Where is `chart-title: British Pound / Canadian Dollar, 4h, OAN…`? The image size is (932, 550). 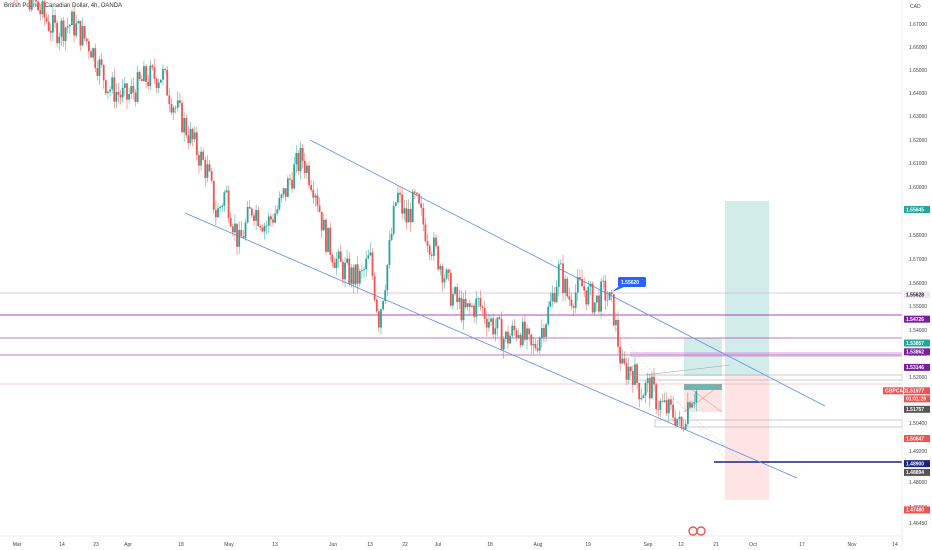
chart-title: British Pound / Canadian Dollar, 4h, OAN… is located at coordinates (63, 6).